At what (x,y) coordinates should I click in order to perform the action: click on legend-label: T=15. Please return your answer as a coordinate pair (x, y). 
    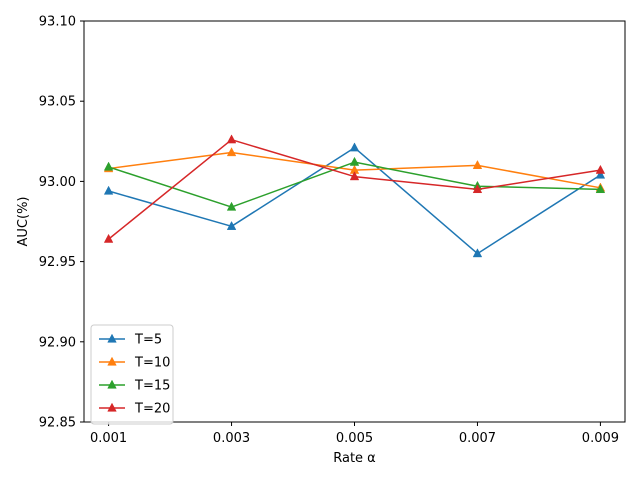
    Looking at the image, I should click on (152, 386).